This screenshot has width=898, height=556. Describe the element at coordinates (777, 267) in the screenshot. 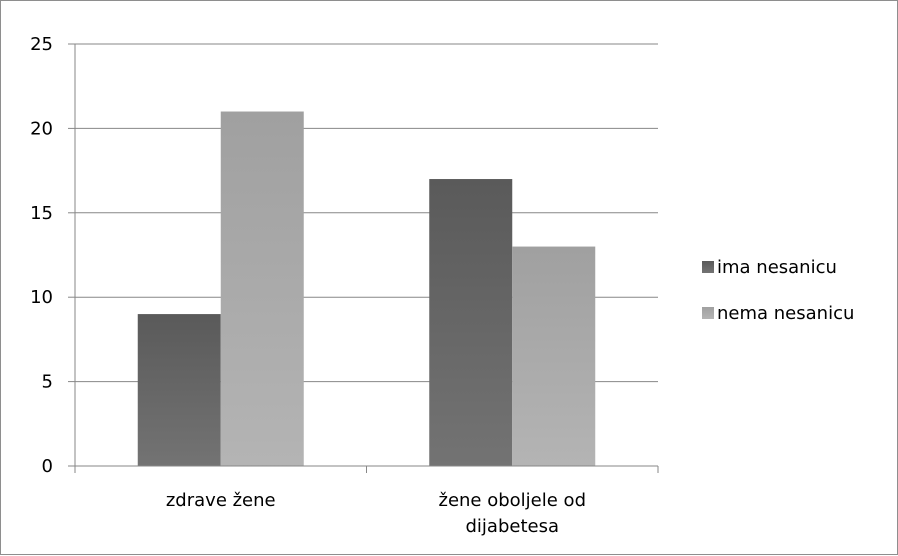

I see `legend-label: ima nesanicu` at that location.